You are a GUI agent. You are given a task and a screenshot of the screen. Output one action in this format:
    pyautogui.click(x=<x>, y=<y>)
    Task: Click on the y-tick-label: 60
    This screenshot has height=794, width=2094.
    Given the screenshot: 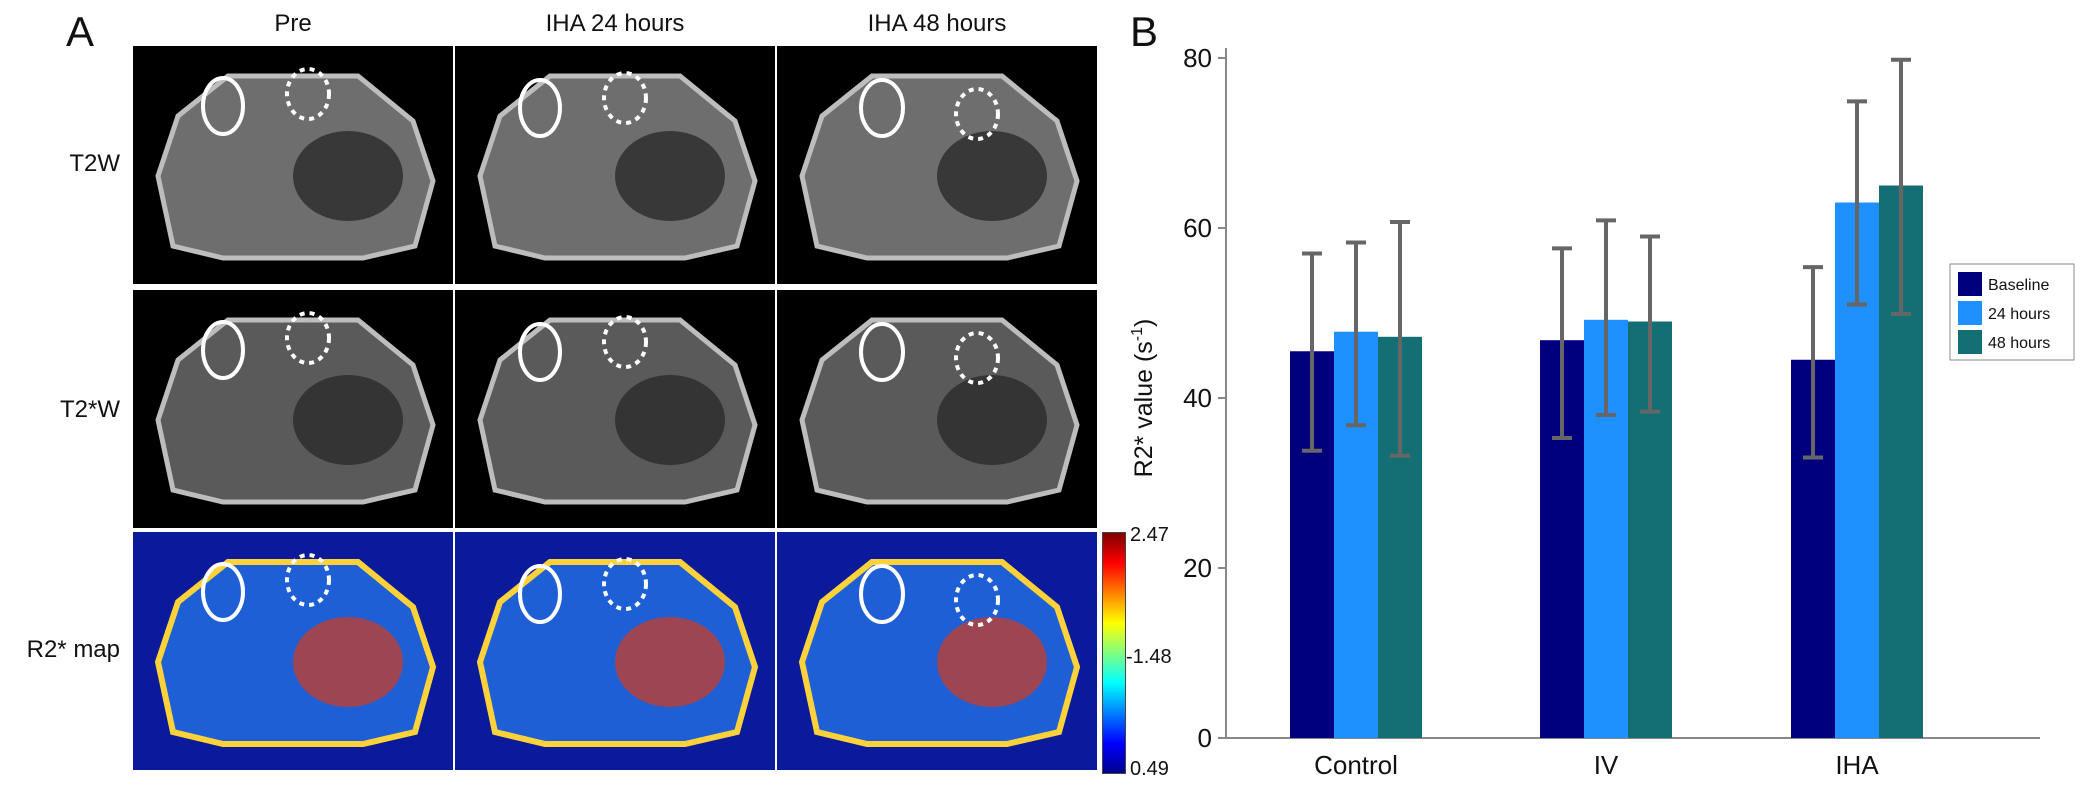 What is the action you would take?
    pyautogui.click(x=1197, y=228)
    